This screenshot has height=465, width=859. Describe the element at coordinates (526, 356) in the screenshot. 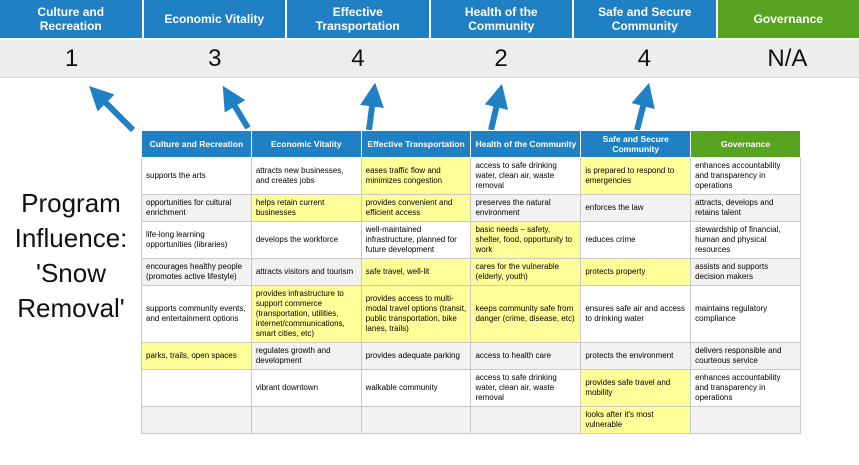

I see `matrix-cell: access to health care` at that location.